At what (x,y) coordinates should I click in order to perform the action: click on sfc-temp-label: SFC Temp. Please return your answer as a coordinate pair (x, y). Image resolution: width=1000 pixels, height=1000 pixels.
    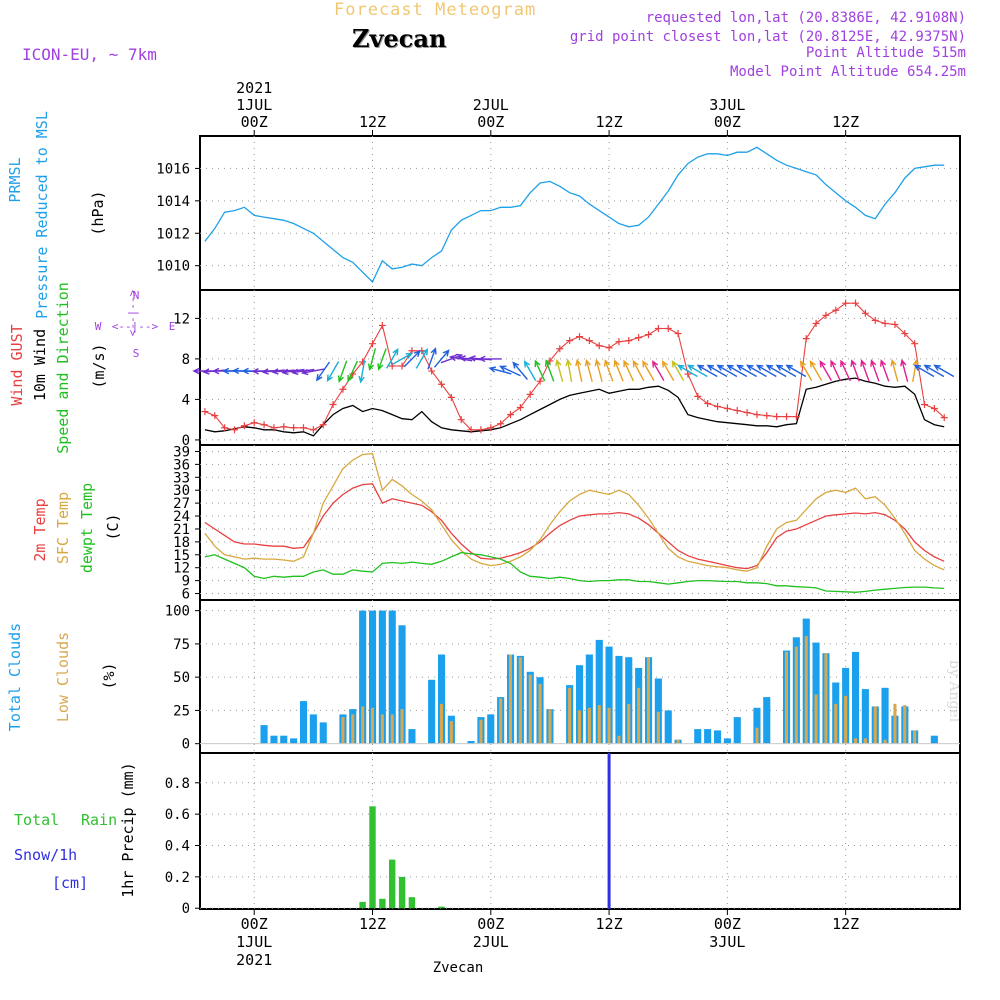
    Looking at the image, I should click on (63, 528).